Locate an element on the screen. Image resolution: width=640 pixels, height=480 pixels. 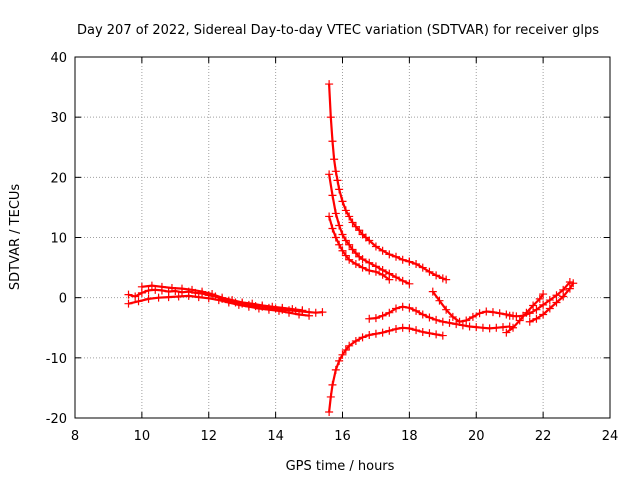
y-tick-label: 0 is located at coordinates (63, 299).